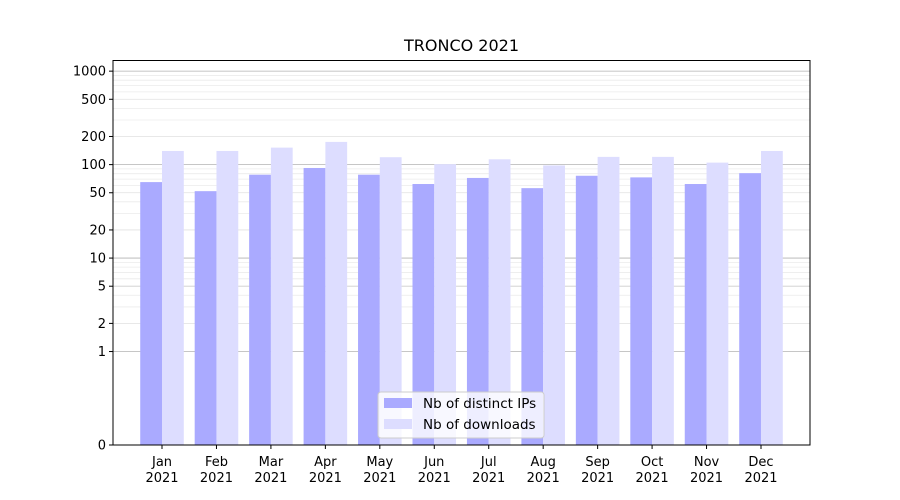  Describe the element at coordinates (216, 462) in the screenshot. I see `x-tick-label-month: Feb` at that location.